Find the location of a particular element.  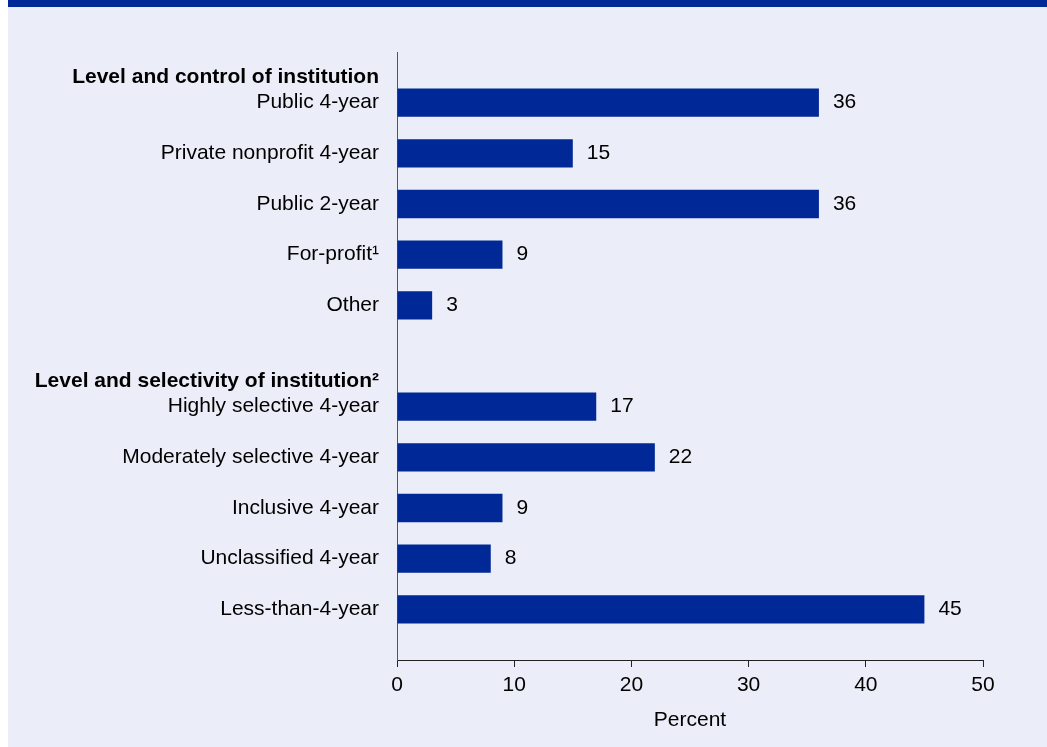

y-tick-label: Public 4-year is located at coordinates (317, 101).